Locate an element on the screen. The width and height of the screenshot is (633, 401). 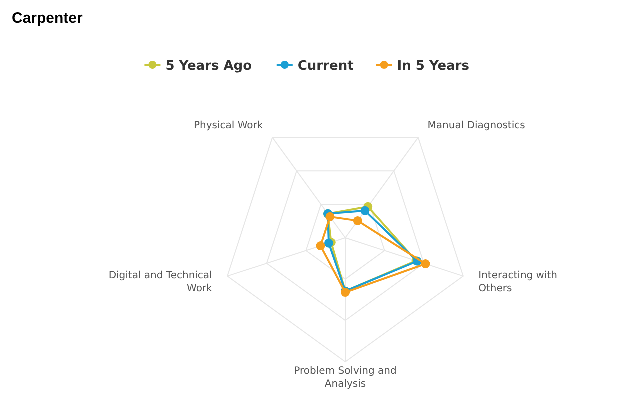
spoke-label: Problem Solving and Analysis is located at coordinates (345, 378).